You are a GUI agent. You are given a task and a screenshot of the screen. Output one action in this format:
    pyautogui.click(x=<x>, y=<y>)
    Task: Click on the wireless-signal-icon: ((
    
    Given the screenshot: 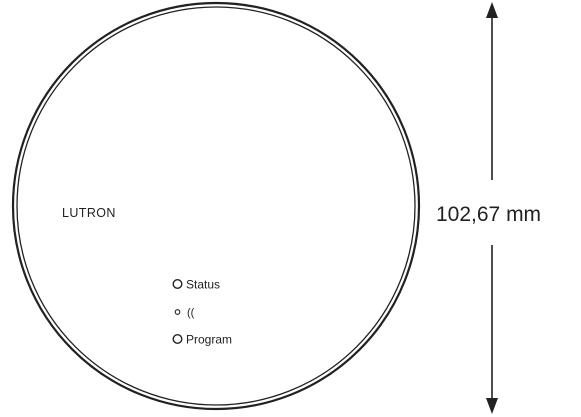 What is the action you would take?
    pyautogui.click(x=191, y=313)
    